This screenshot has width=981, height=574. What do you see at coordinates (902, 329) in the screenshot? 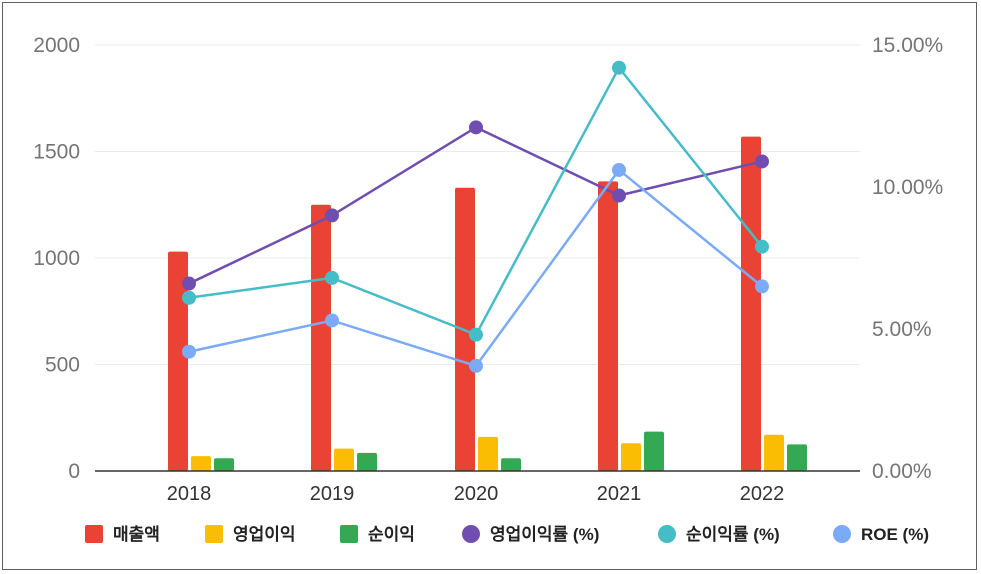
I see `right-tick-label: 5.00%` at bounding box center [902, 329].